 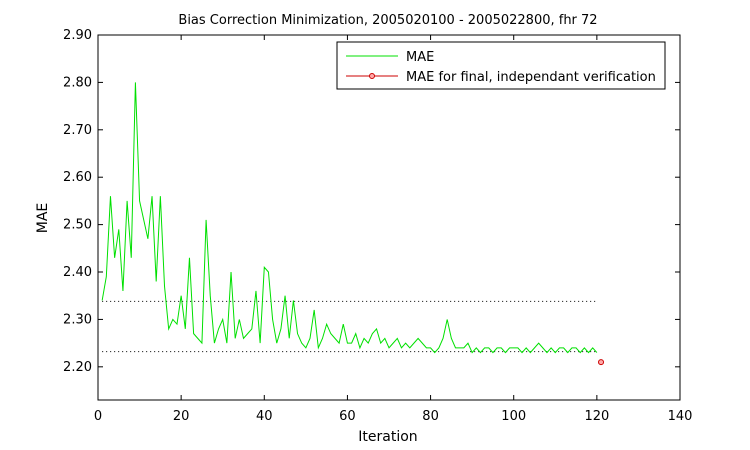 I want to click on y-axis-label: MAE, so click(x=43, y=218).